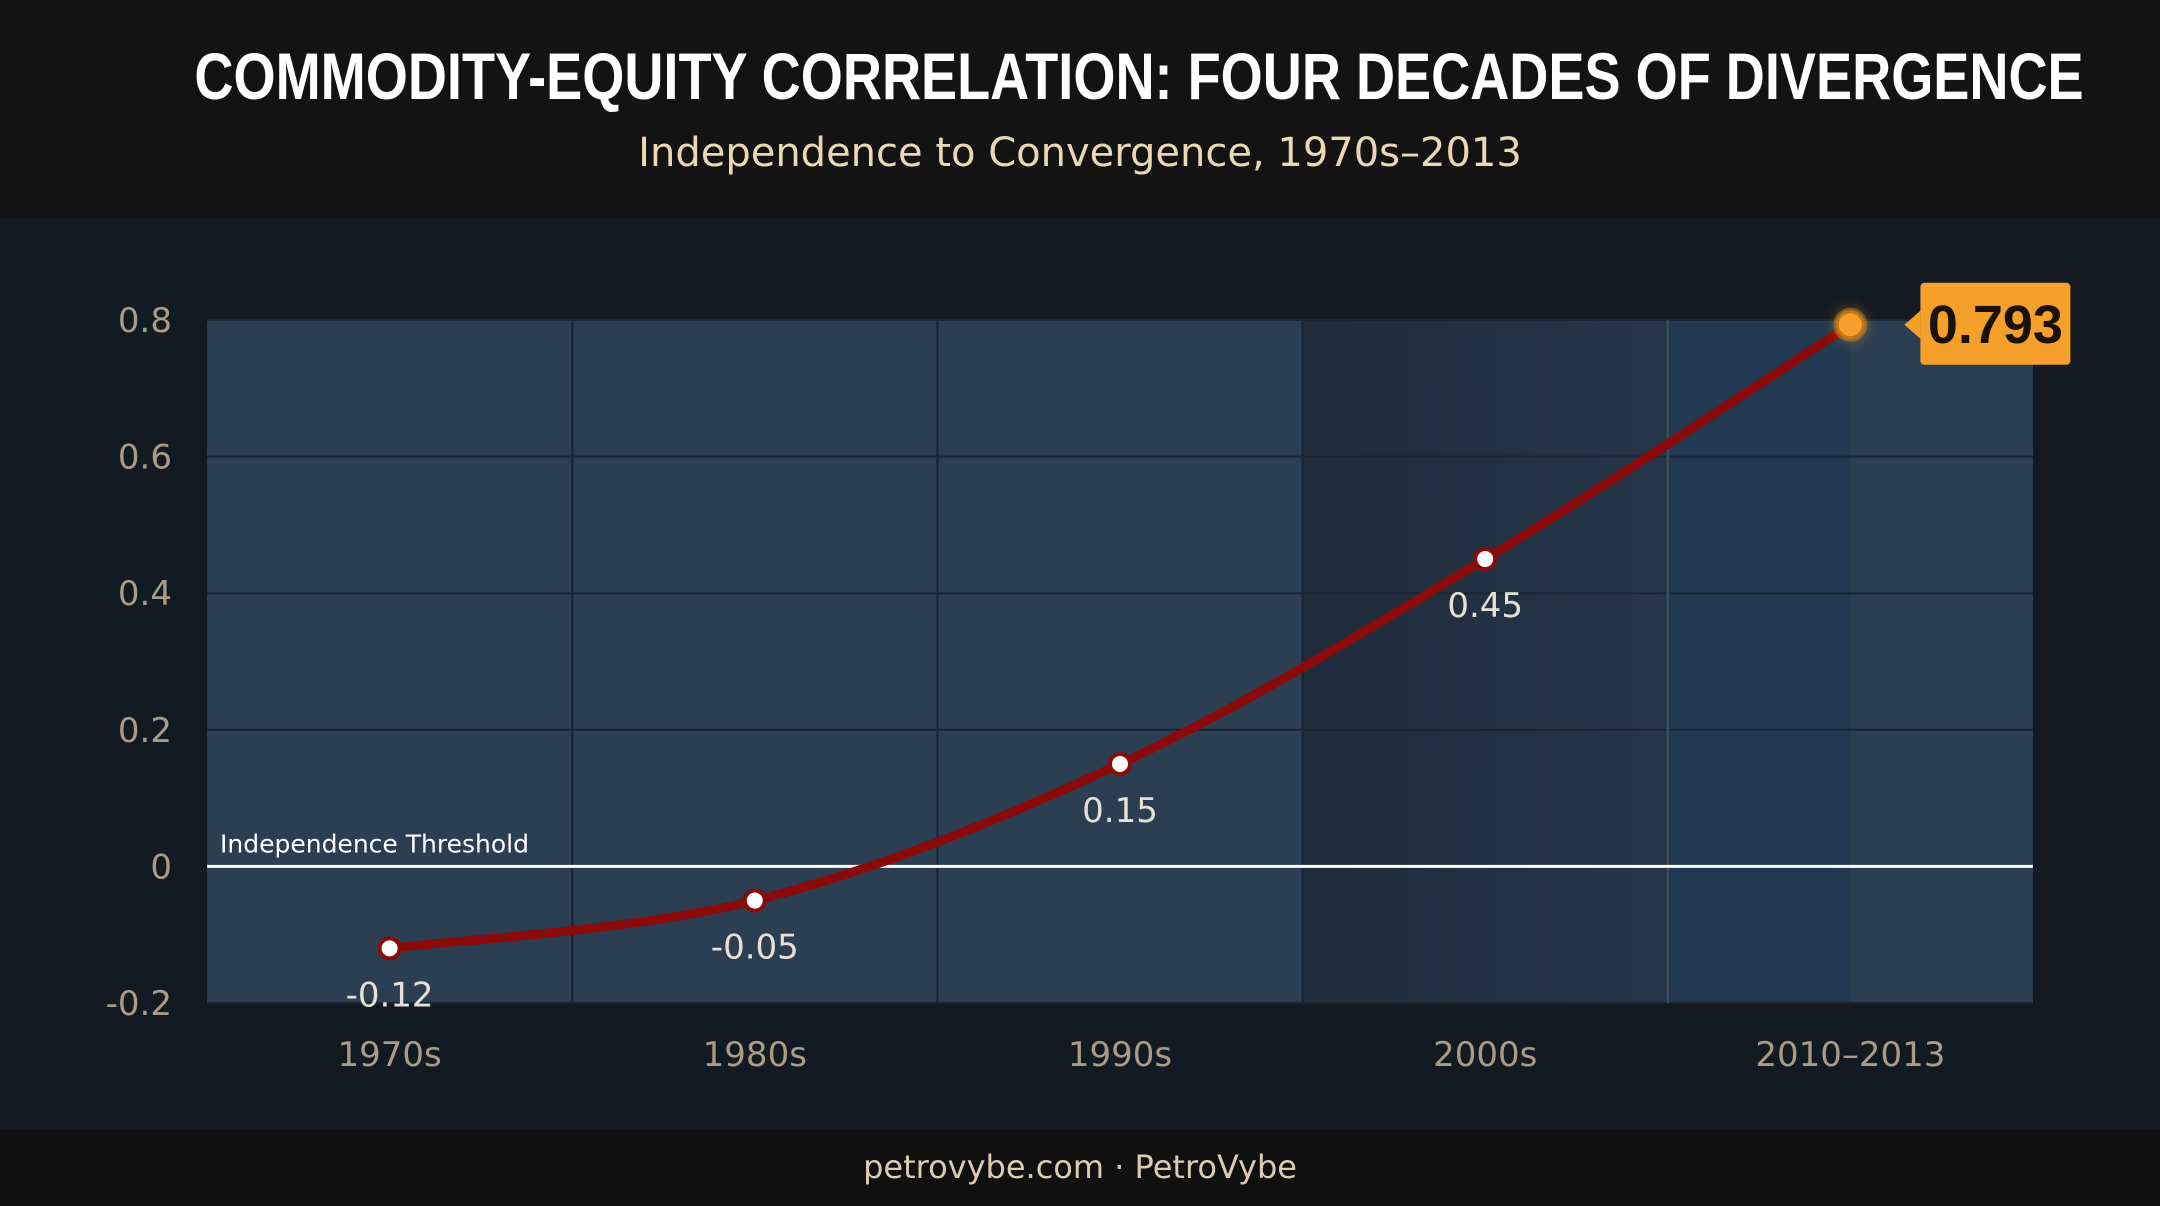 The width and height of the screenshot is (2160, 1206). What do you see at coordinates (1850, 1055) in the screenshot?
I see `x-tick-label: 2010–2013` at bounding box center [1850, 1055].